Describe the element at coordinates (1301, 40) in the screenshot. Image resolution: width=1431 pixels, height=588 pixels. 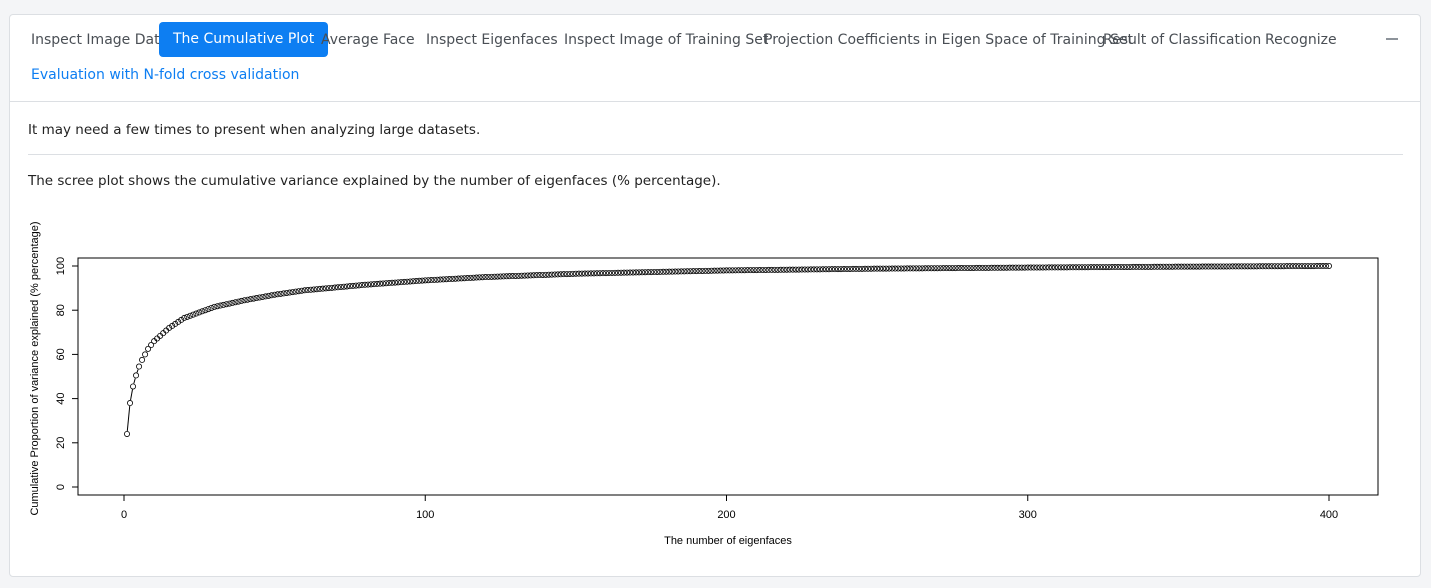
I see `tab-recognize: Recognize` at that location.